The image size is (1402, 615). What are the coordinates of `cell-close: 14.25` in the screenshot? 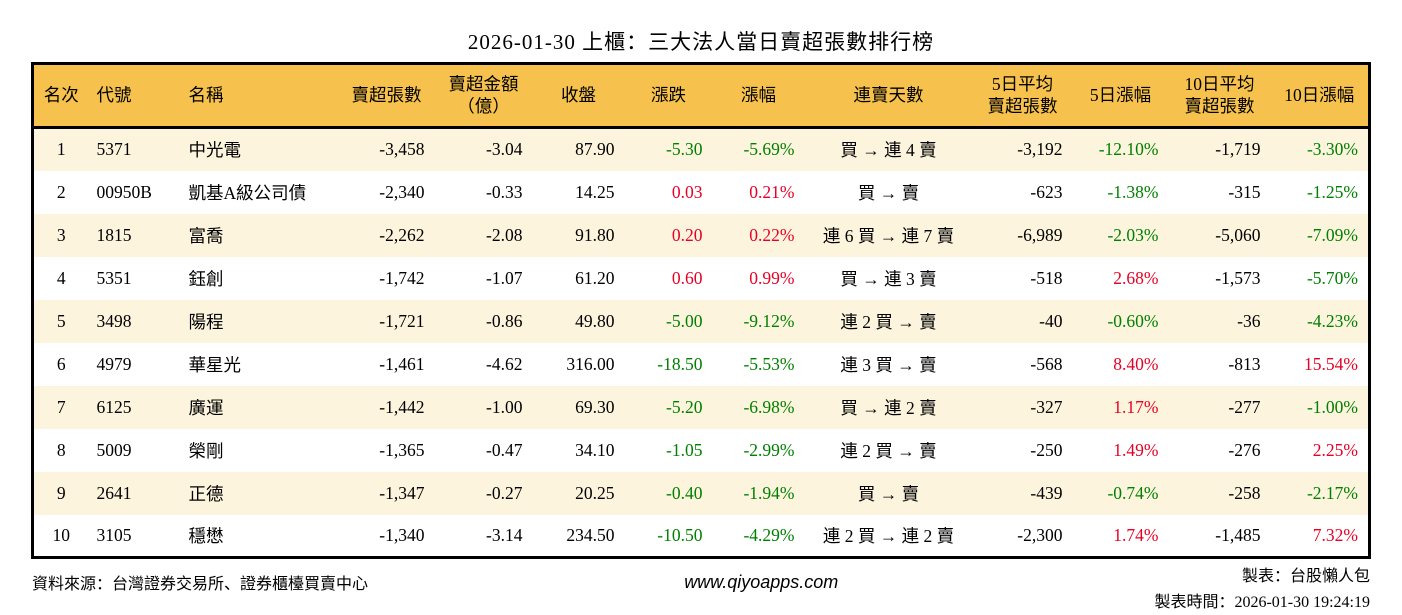 It's located at (595, 191).